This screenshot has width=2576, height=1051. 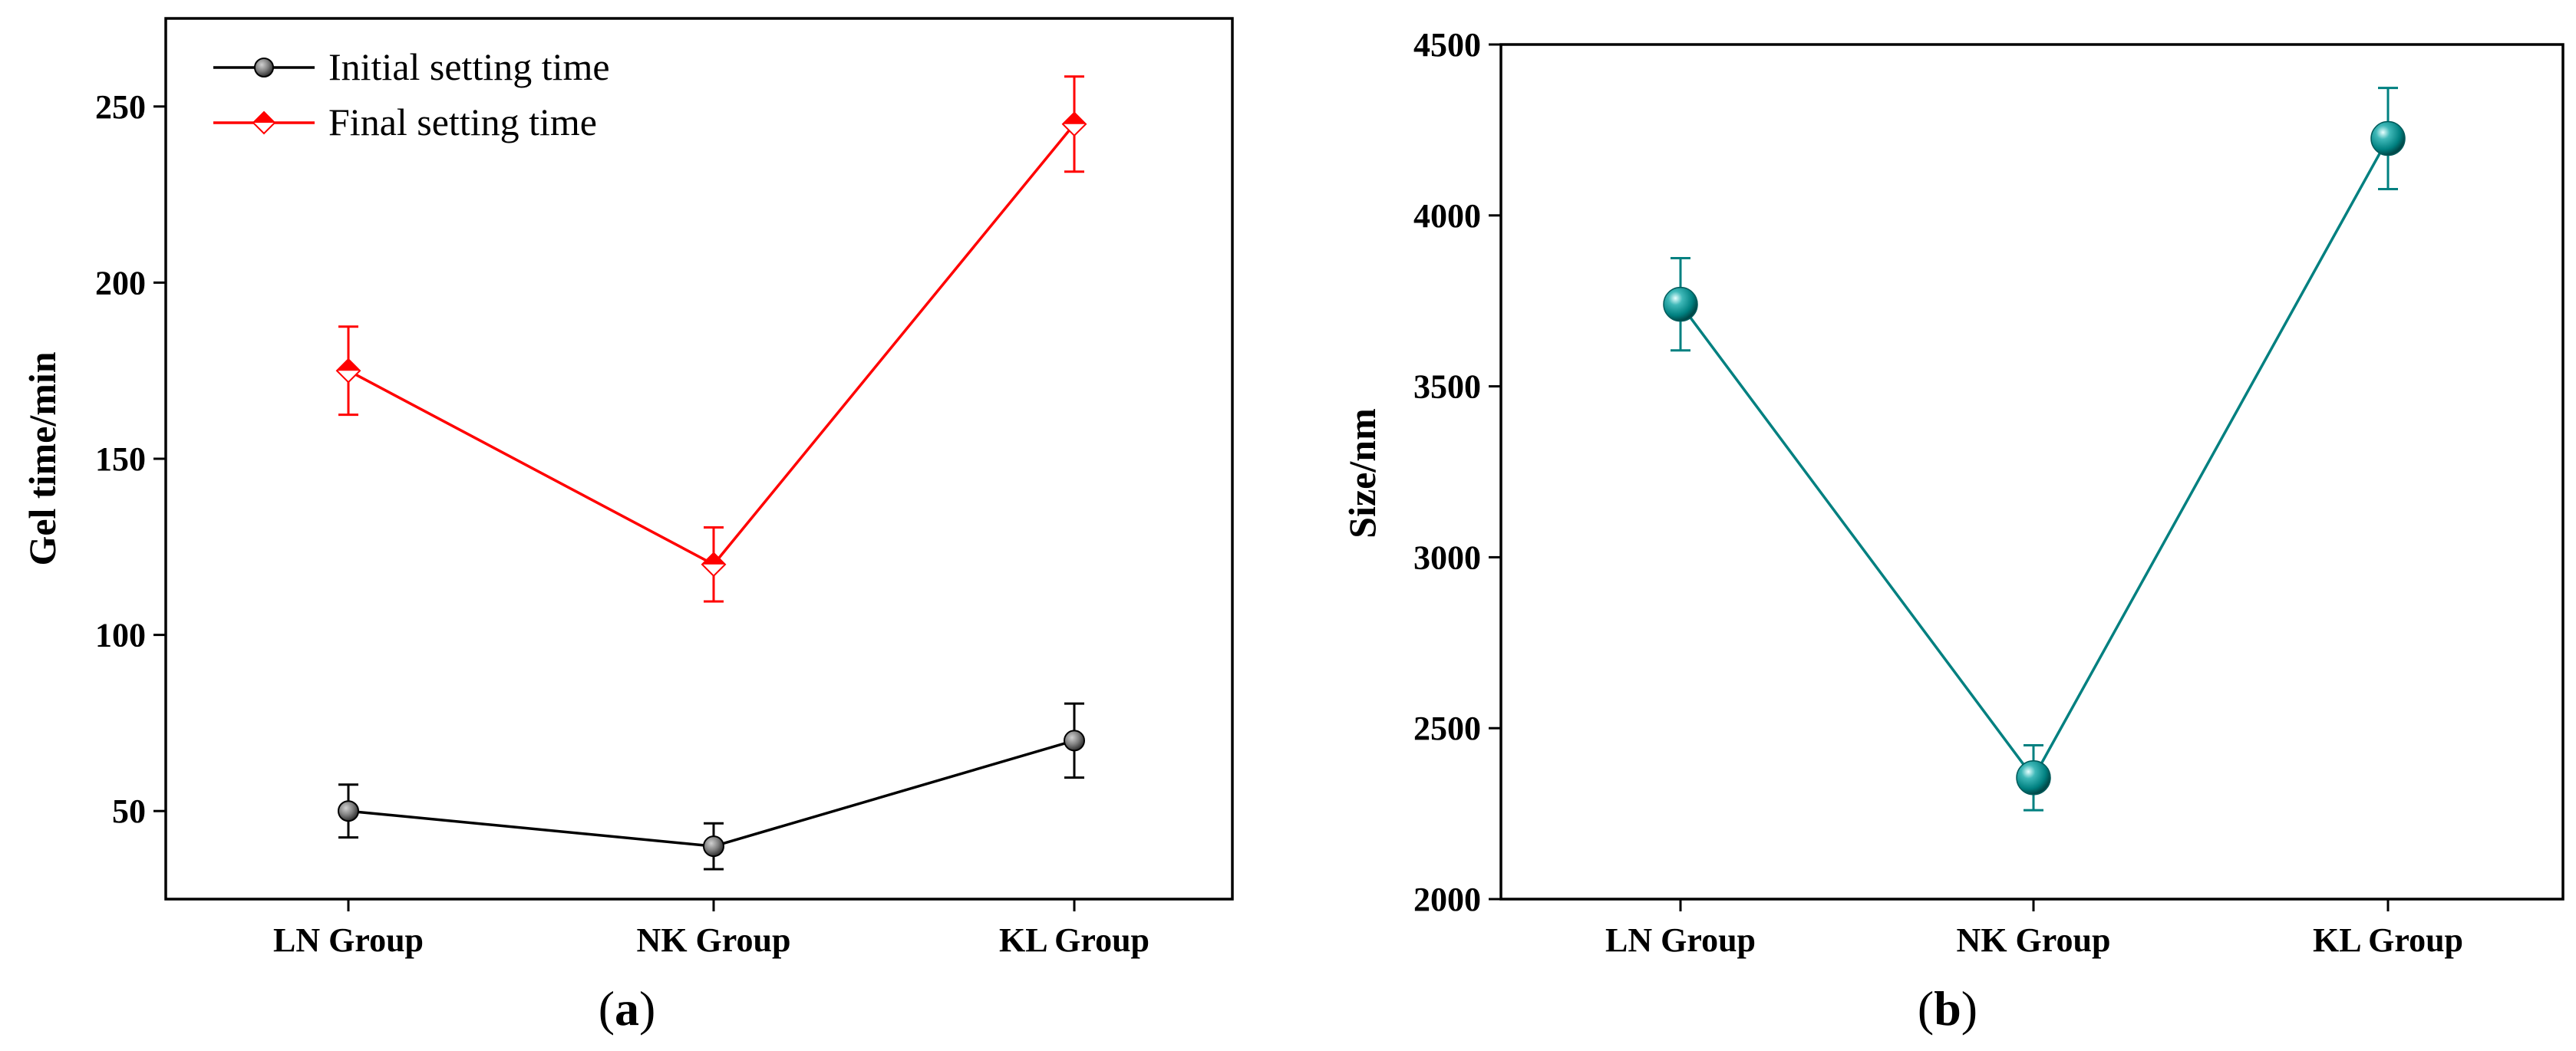 I want to click on panel-label-a-letter: a, so click(x=627, y=1009).